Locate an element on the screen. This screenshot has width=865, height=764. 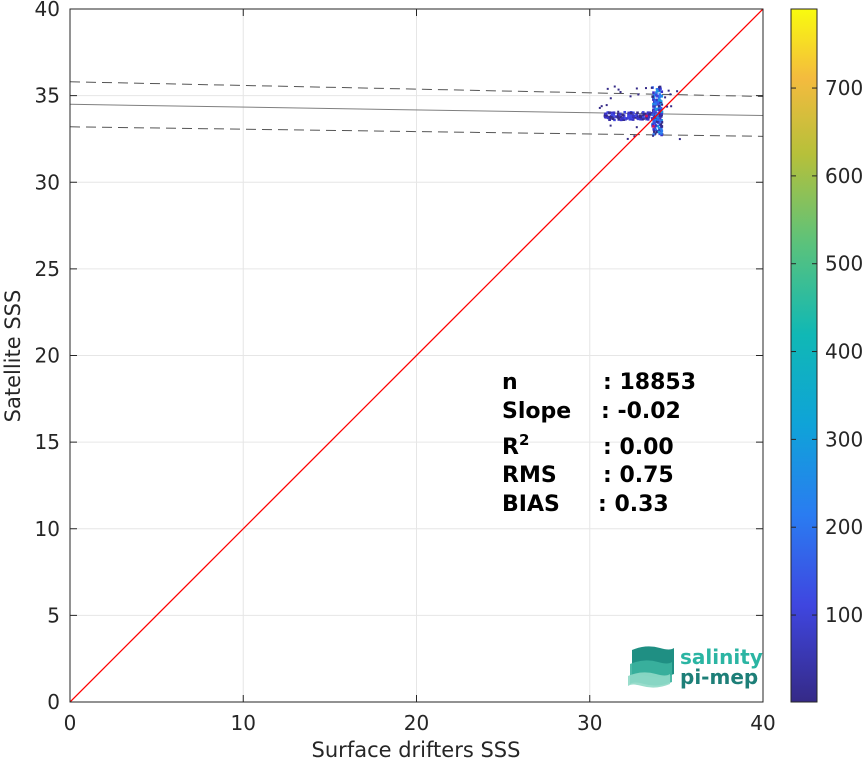
density-highlight-cell is located at coordinates (653, 126).